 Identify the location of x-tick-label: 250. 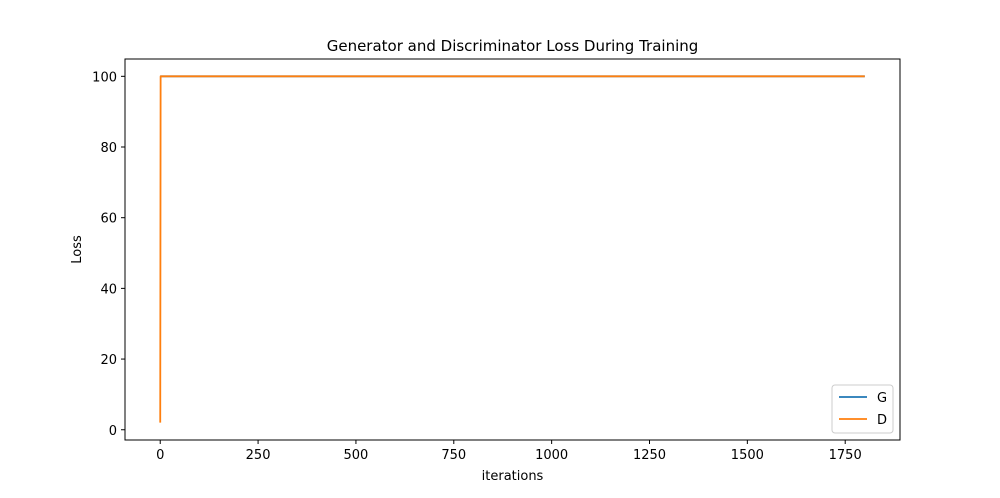
(258, 455).